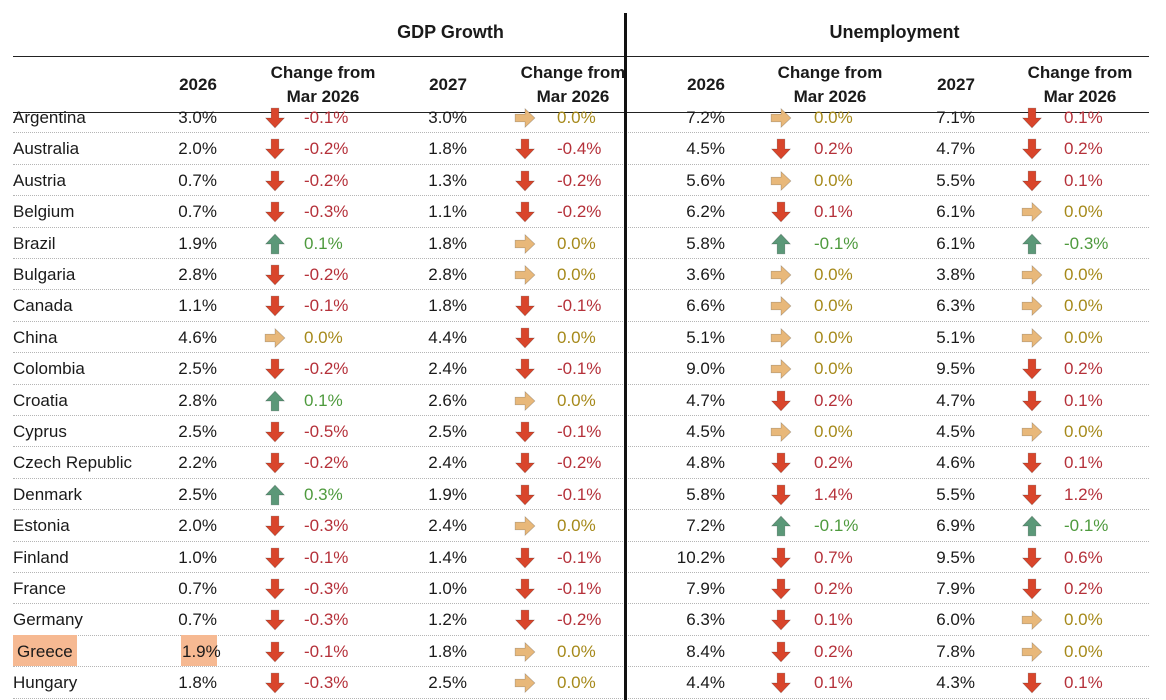 The height and width of the screenshot is (700, 1166). What do you see at coordinates (955, 588) in the screenshot?
I see `un27-value: 7.9%` at bounding box center [955, 588].